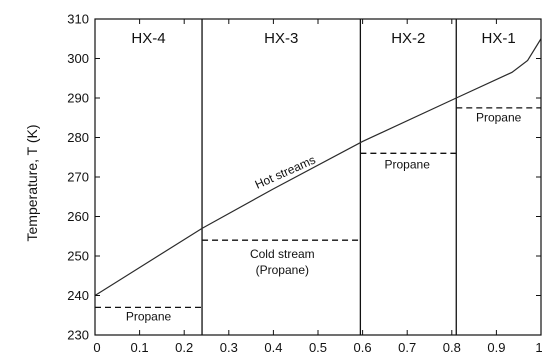 The image size is (547, 356). I want to click on annotation-label: Cold stream, so click(282, 254).